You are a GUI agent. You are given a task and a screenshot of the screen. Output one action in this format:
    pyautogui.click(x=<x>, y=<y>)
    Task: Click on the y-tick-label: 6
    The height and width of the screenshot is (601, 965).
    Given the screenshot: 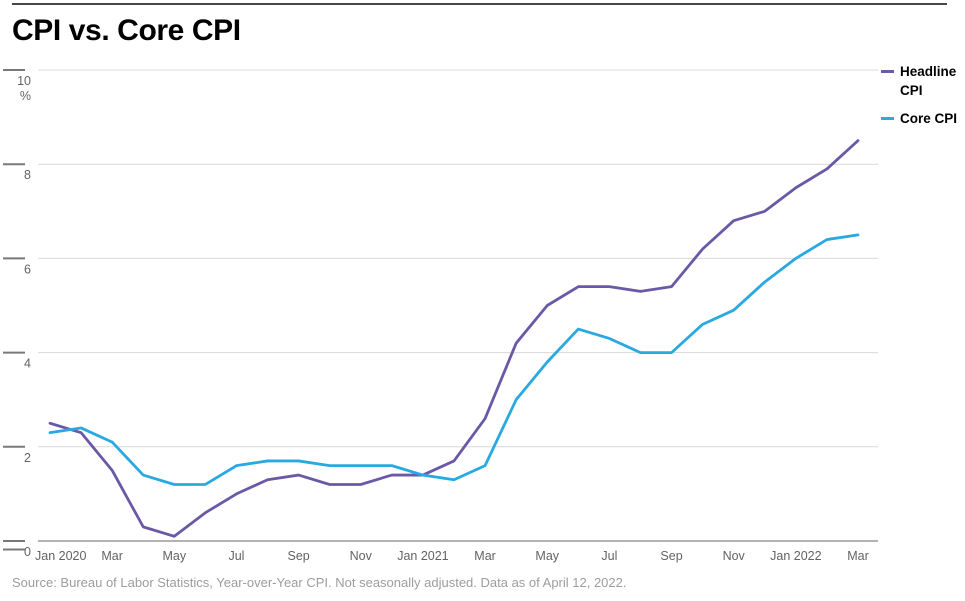 What is the action you would take?
    pyautogui.click(x=27, y=269)
    